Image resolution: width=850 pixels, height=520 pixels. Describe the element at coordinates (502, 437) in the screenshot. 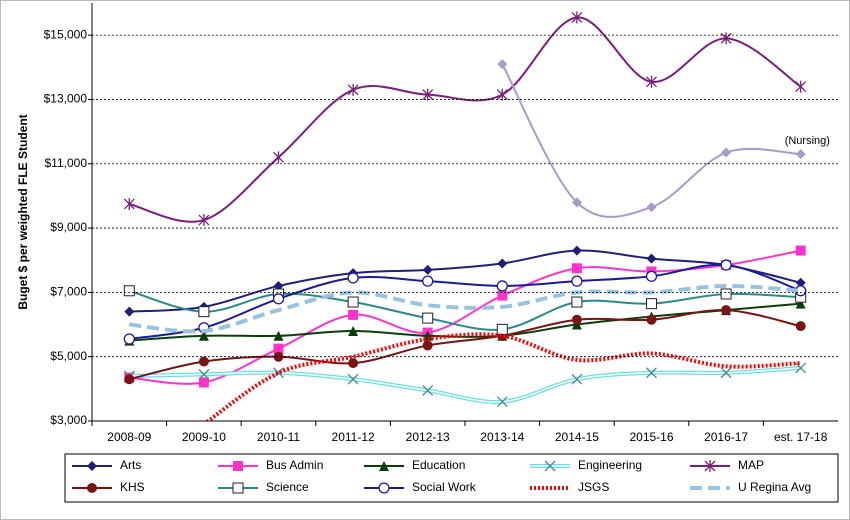

I see `x-tick-label: 2013-14` at that location.